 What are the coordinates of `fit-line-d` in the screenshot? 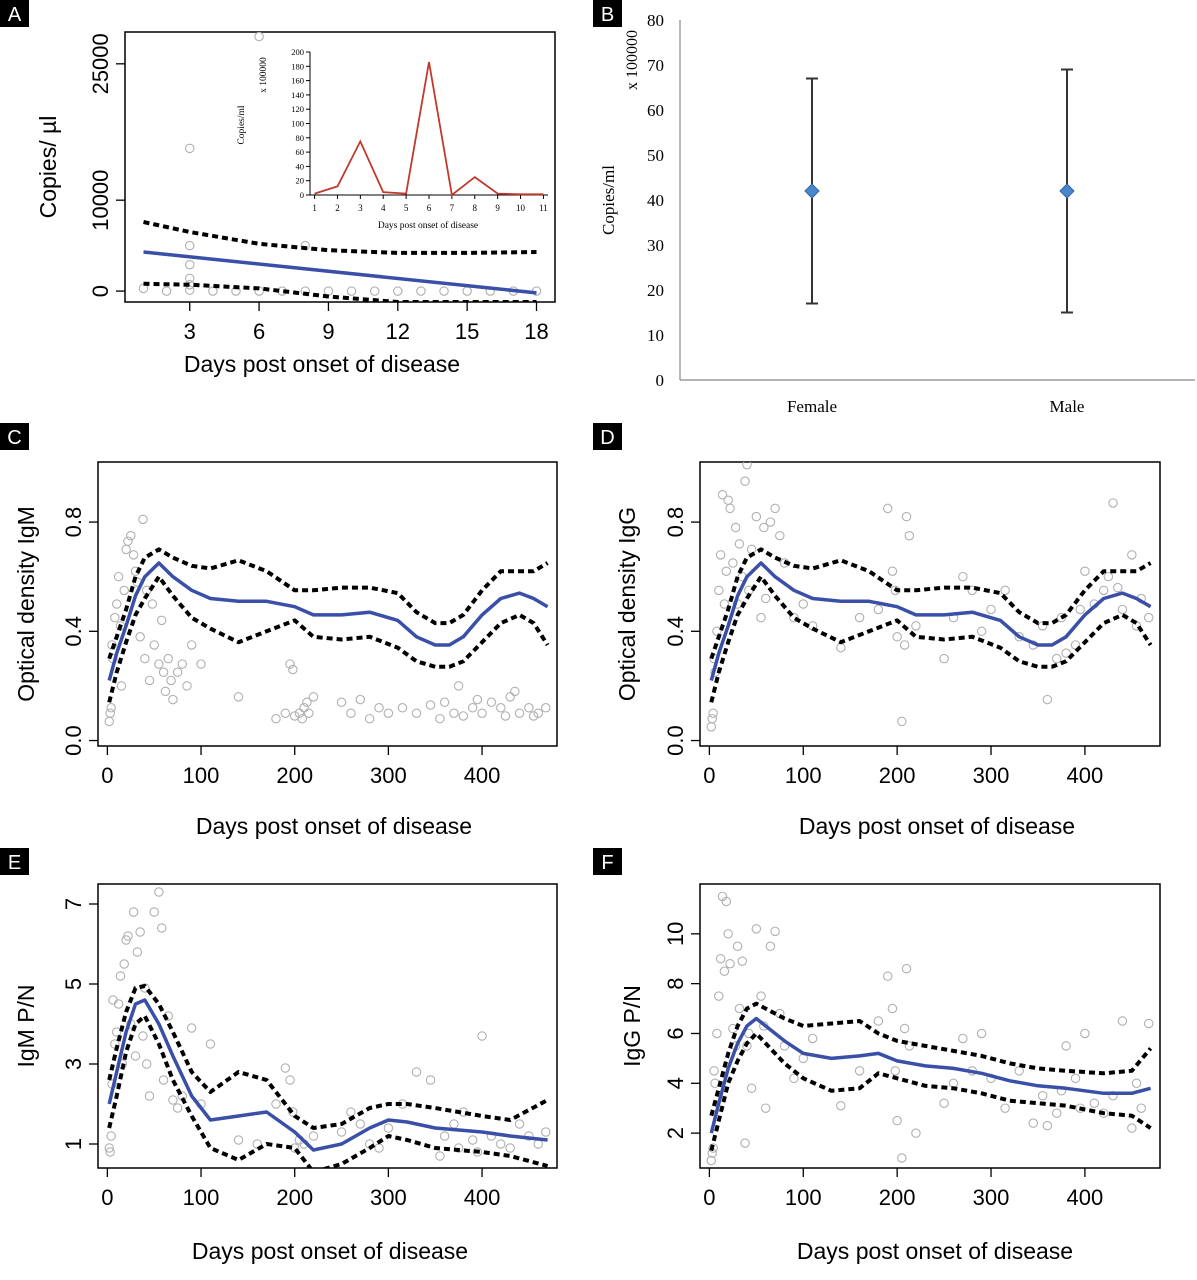 It's located at (930, 621).